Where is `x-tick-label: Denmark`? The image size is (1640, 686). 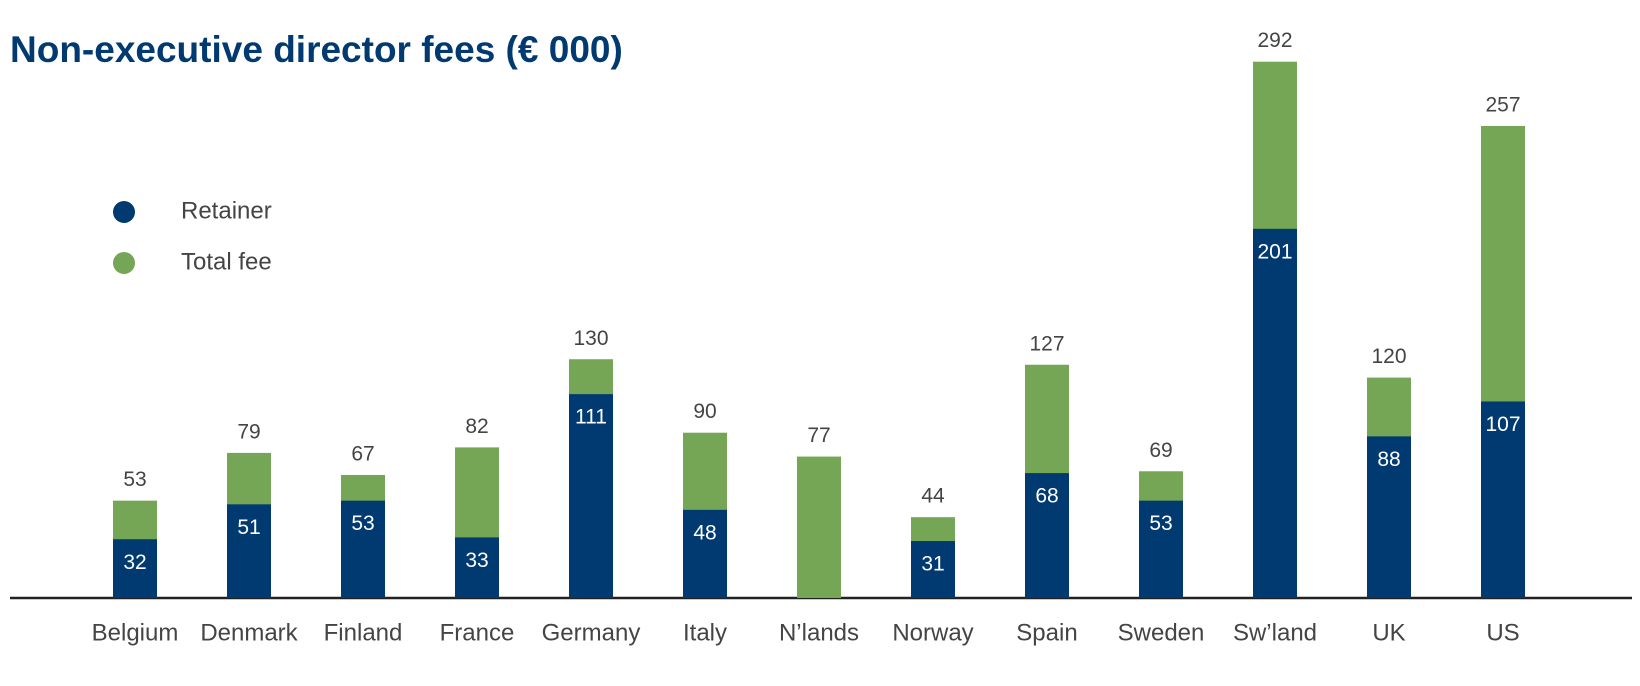
x-tick-label: Denmark is located at coordinates (249, 632).